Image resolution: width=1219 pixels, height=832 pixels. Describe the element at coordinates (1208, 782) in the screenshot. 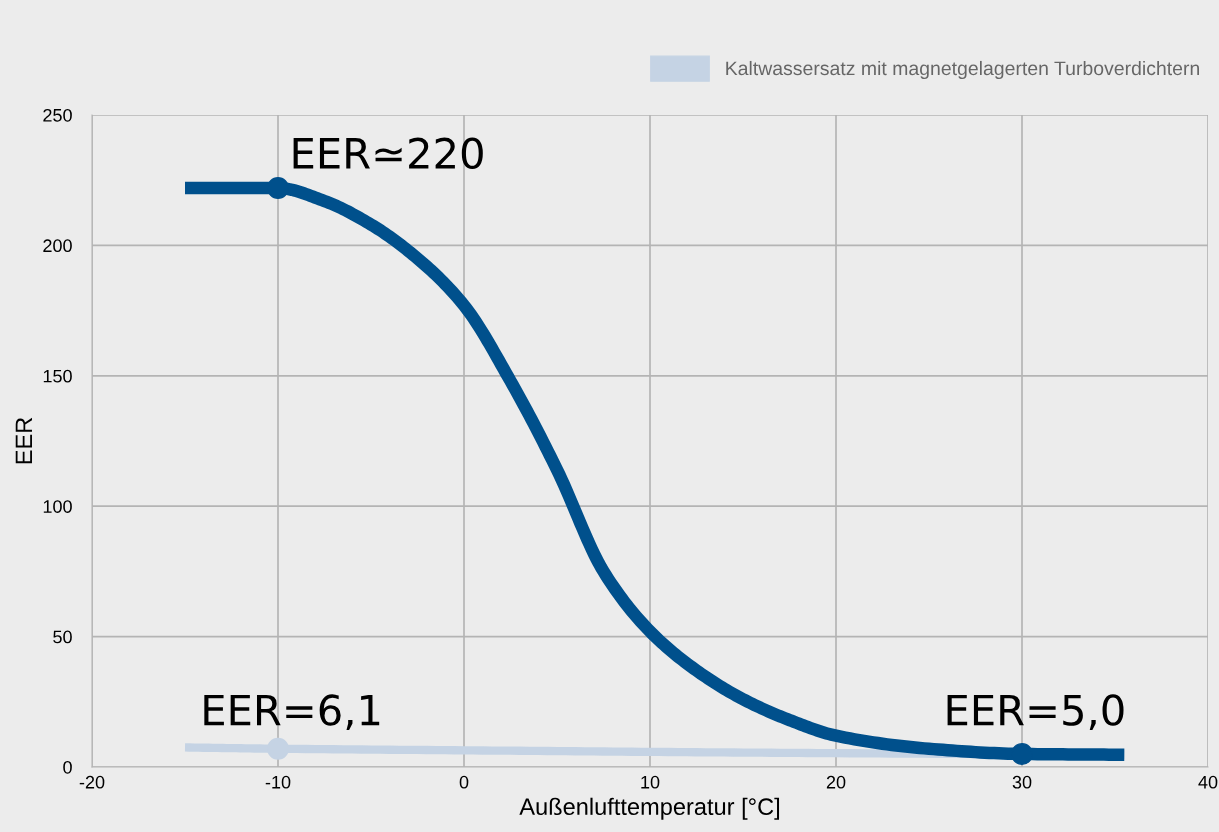

I see `x-tick-label: 40` at that location.